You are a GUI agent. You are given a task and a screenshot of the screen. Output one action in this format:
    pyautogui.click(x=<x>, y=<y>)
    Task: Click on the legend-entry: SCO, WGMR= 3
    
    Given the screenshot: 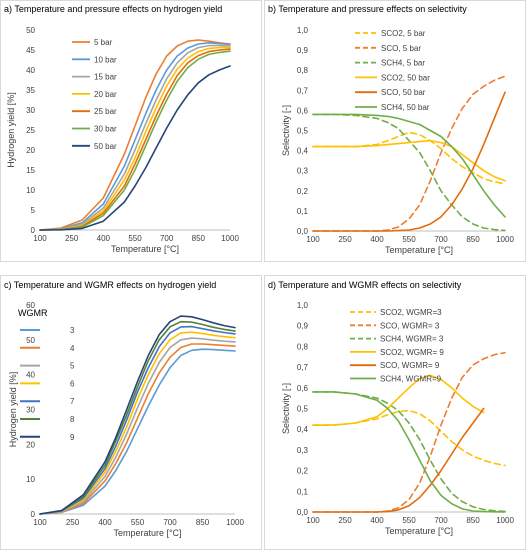 What is the action you would take?
    pyautogui.click(x=410, y=325)
    